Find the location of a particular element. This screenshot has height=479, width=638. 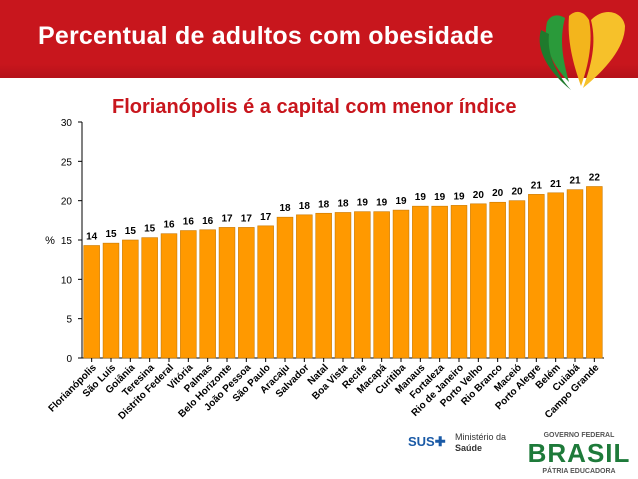

y-tick-label: 10 is located at coordinates (67, 280).